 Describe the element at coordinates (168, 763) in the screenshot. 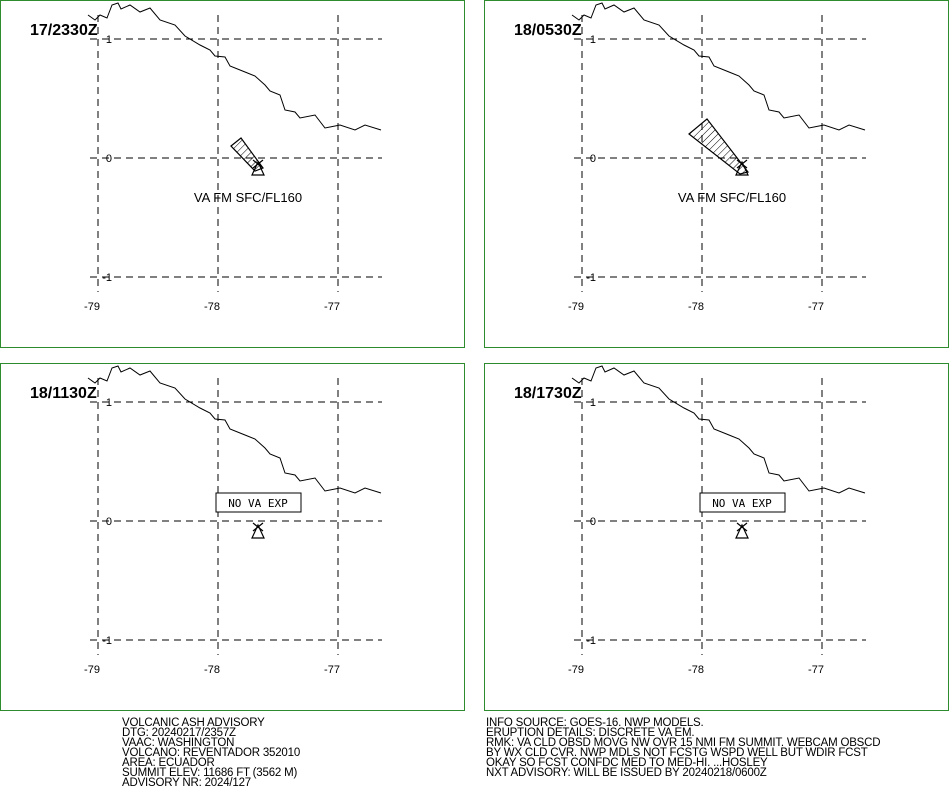

I see `advisory-line: AREA: ECUADOR` at that location.